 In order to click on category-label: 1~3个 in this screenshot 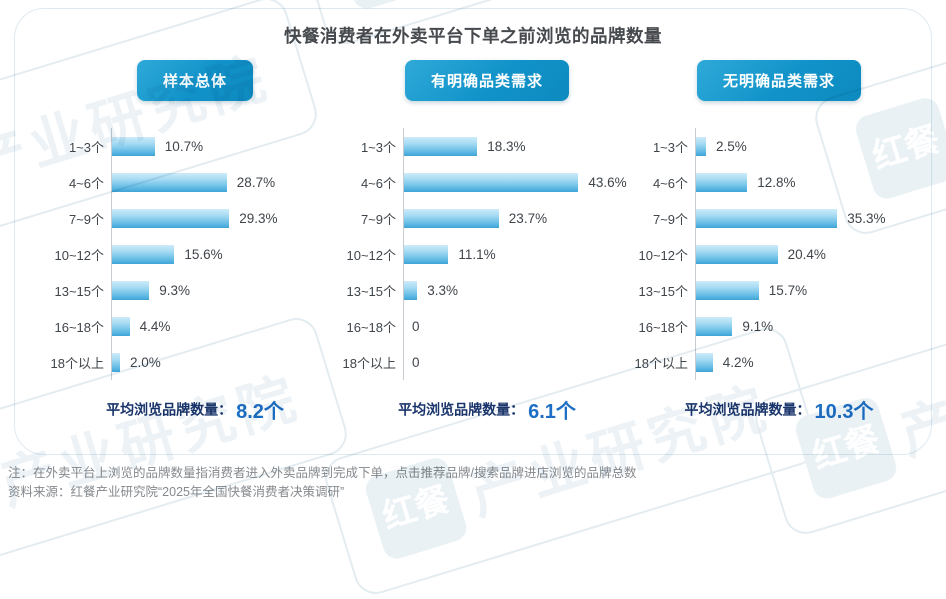, I will do `click(378, 147)`.